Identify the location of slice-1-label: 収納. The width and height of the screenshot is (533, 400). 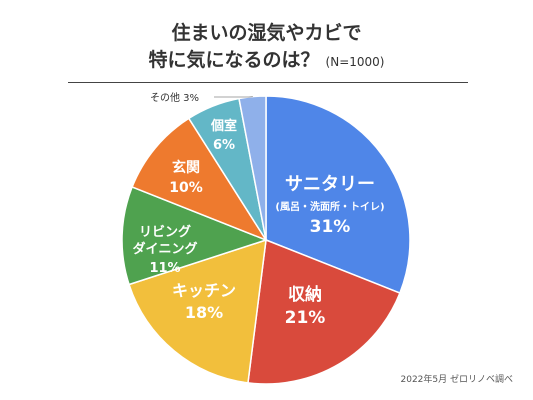
(305, 294).